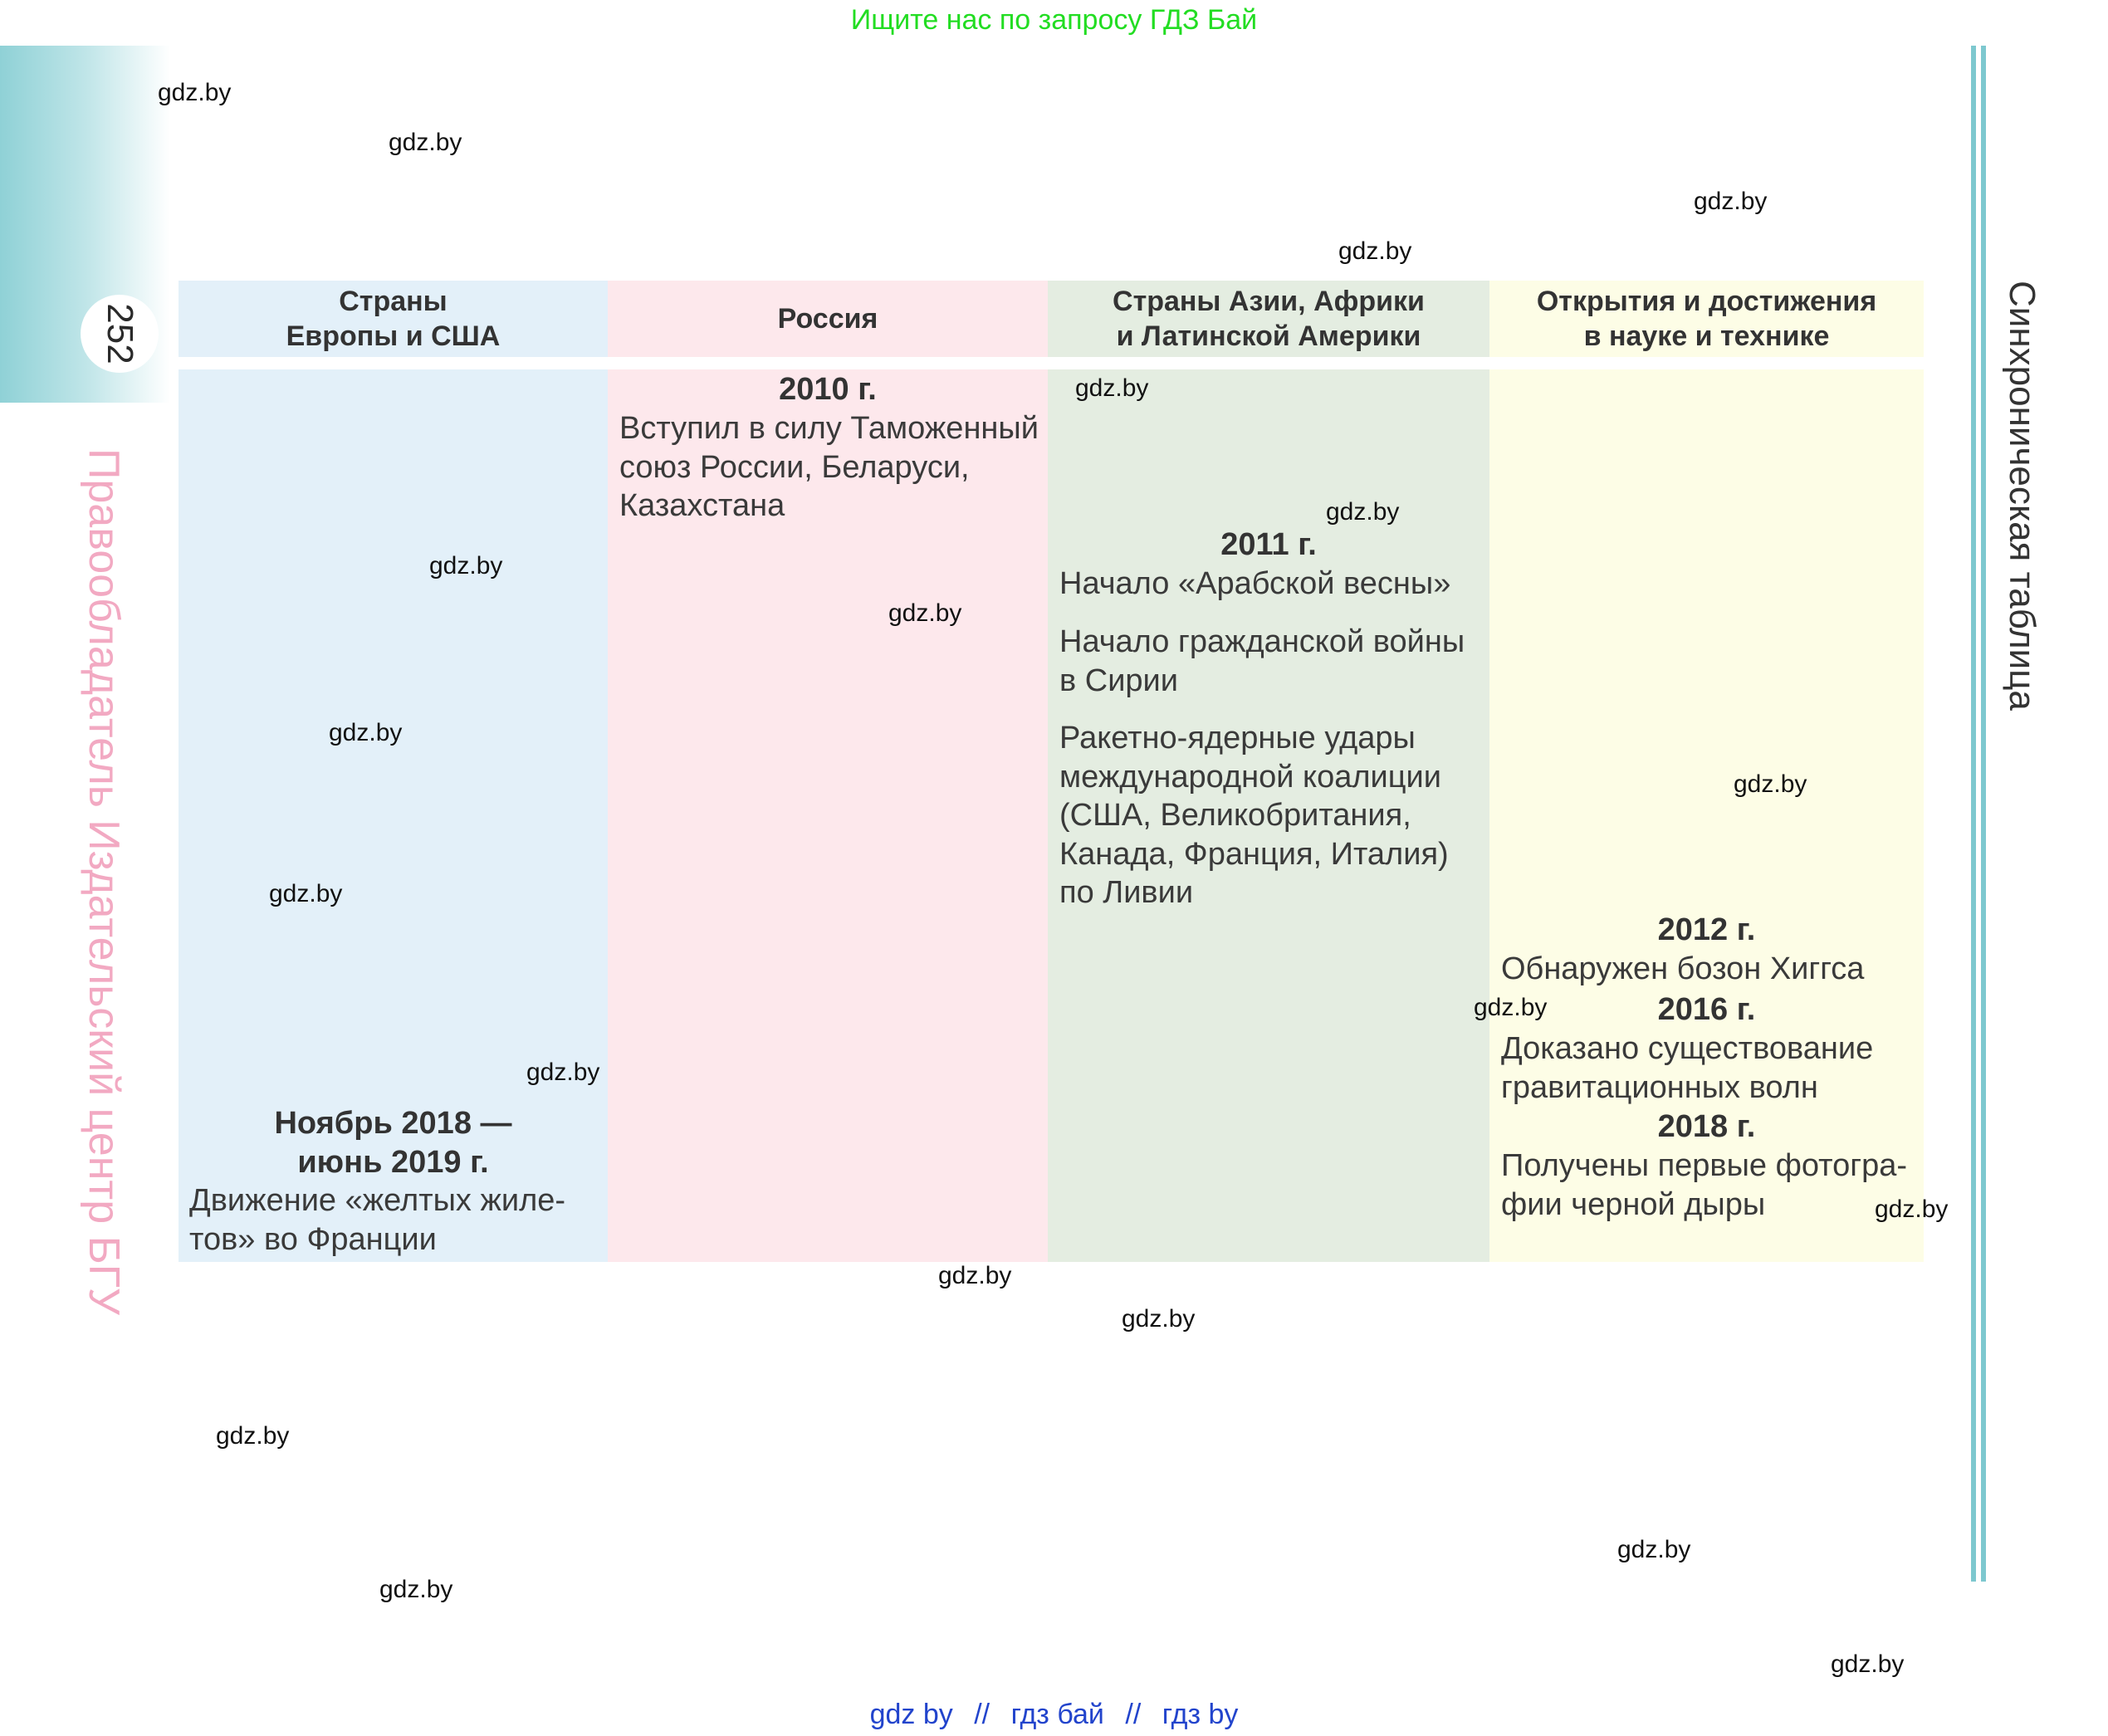  I want to click on col4-higgs: Обнаружен бозон Хиггса, so click(1683, 968).